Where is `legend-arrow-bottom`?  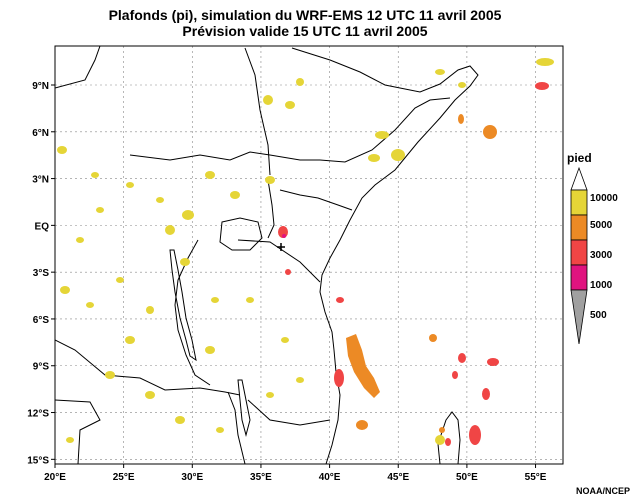
legend-arrow-bottom is located at coordinates (579, 317).